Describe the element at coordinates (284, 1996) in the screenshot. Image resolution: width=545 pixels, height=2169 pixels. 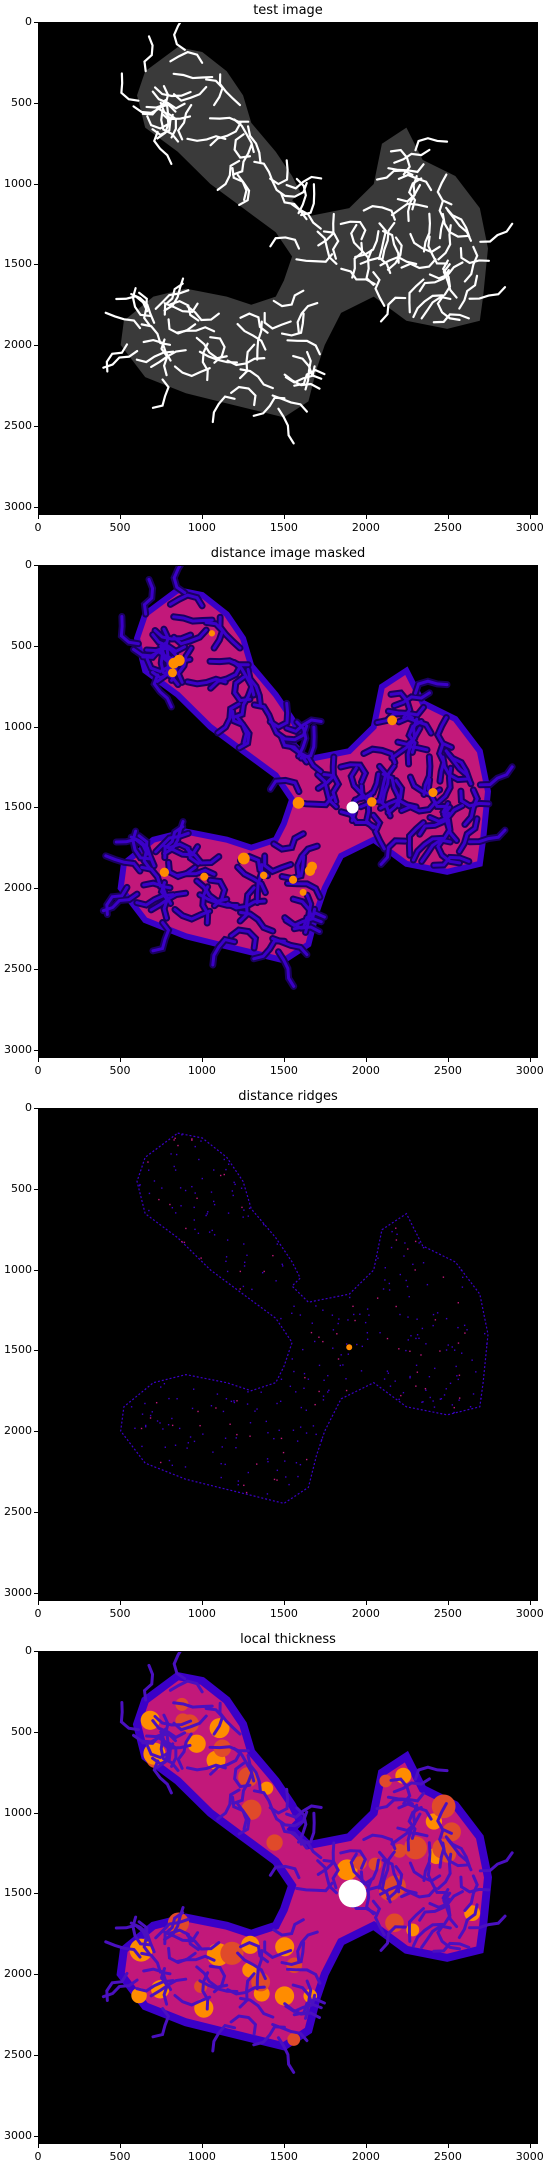
I see `thickness-disk` at that location.